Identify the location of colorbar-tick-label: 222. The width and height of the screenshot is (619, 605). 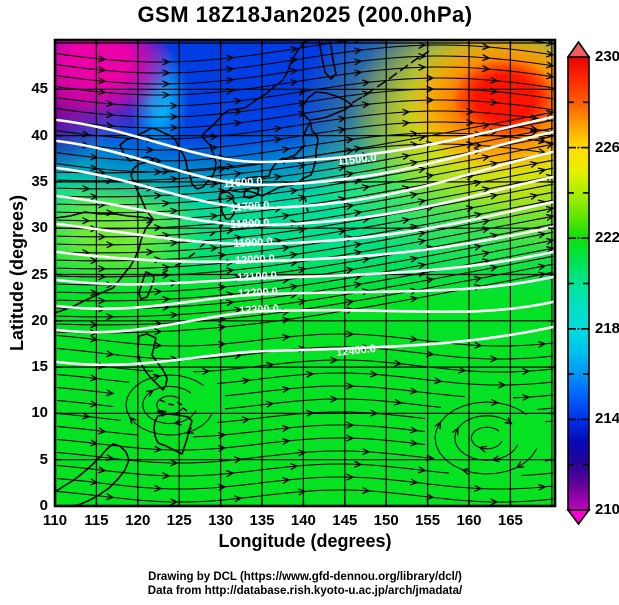
(607, 238).